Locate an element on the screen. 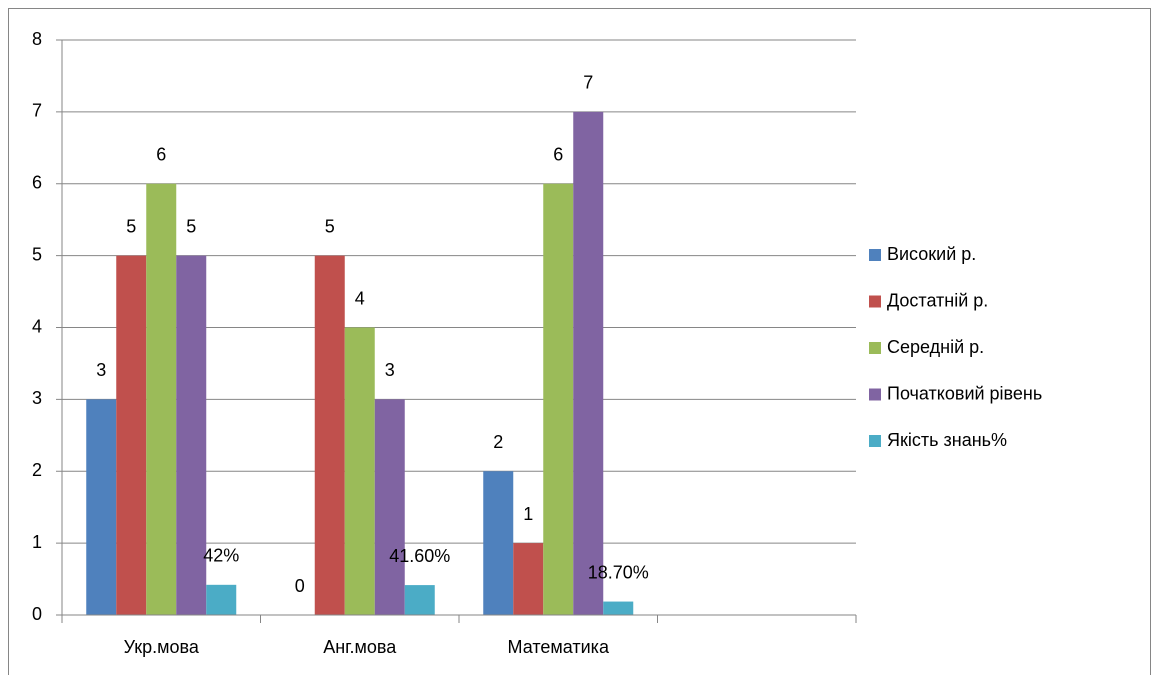 The image size is (1152, 680). data-label: 7 is located at coordinates (588, 83).